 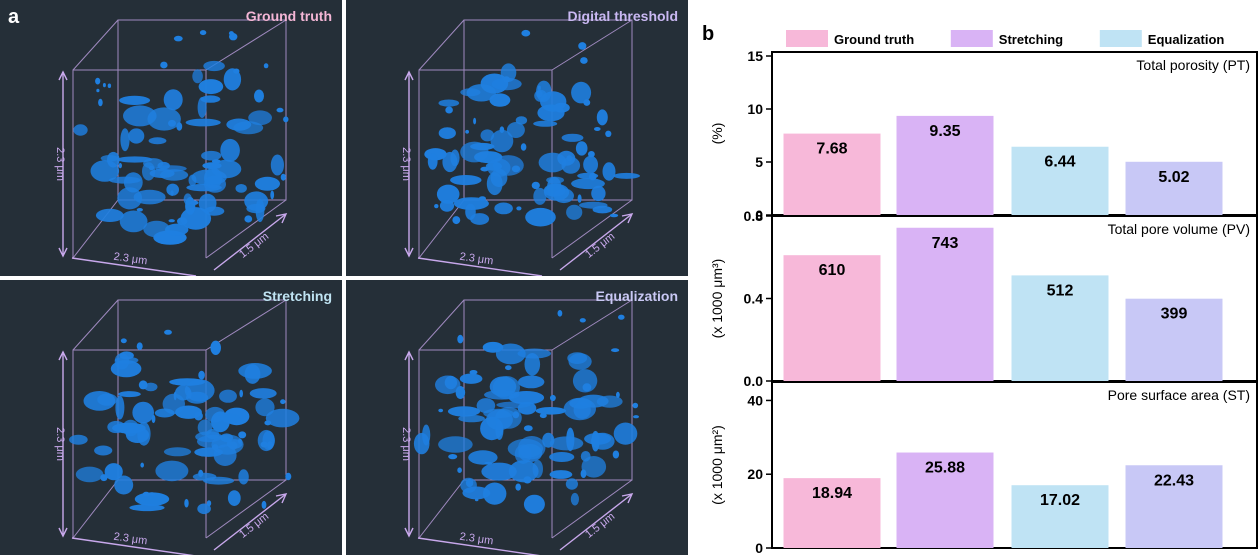 I want to click on render-tile-equalization: 2.3 μm 2.3 μm 1.5 μm Equalization, so click(x=517, y=417).